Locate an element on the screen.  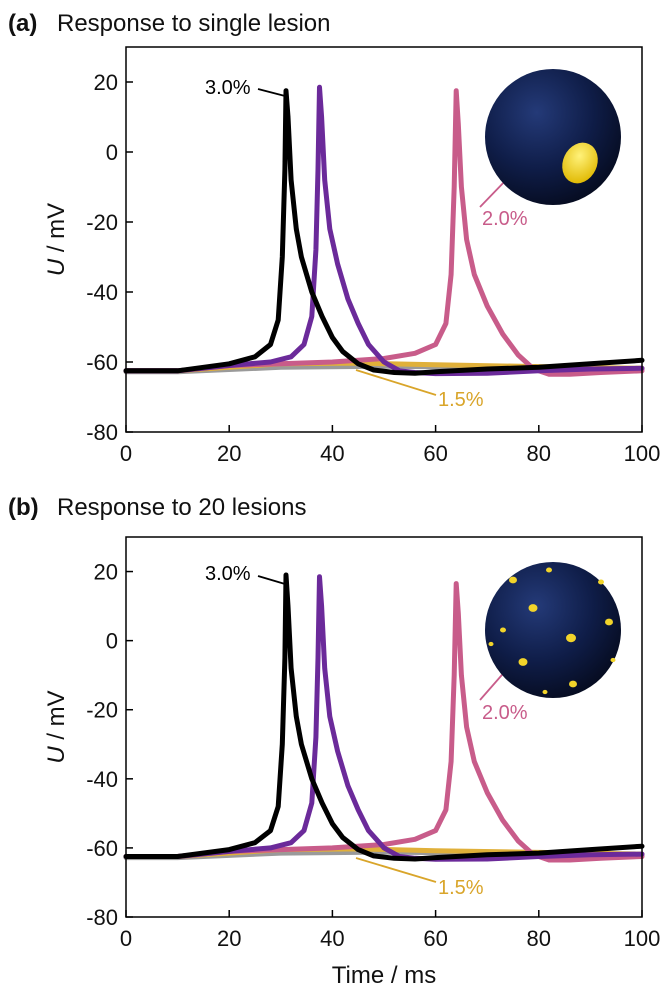
x-axis-label: Time / ms is located at coordinates (384, 975).